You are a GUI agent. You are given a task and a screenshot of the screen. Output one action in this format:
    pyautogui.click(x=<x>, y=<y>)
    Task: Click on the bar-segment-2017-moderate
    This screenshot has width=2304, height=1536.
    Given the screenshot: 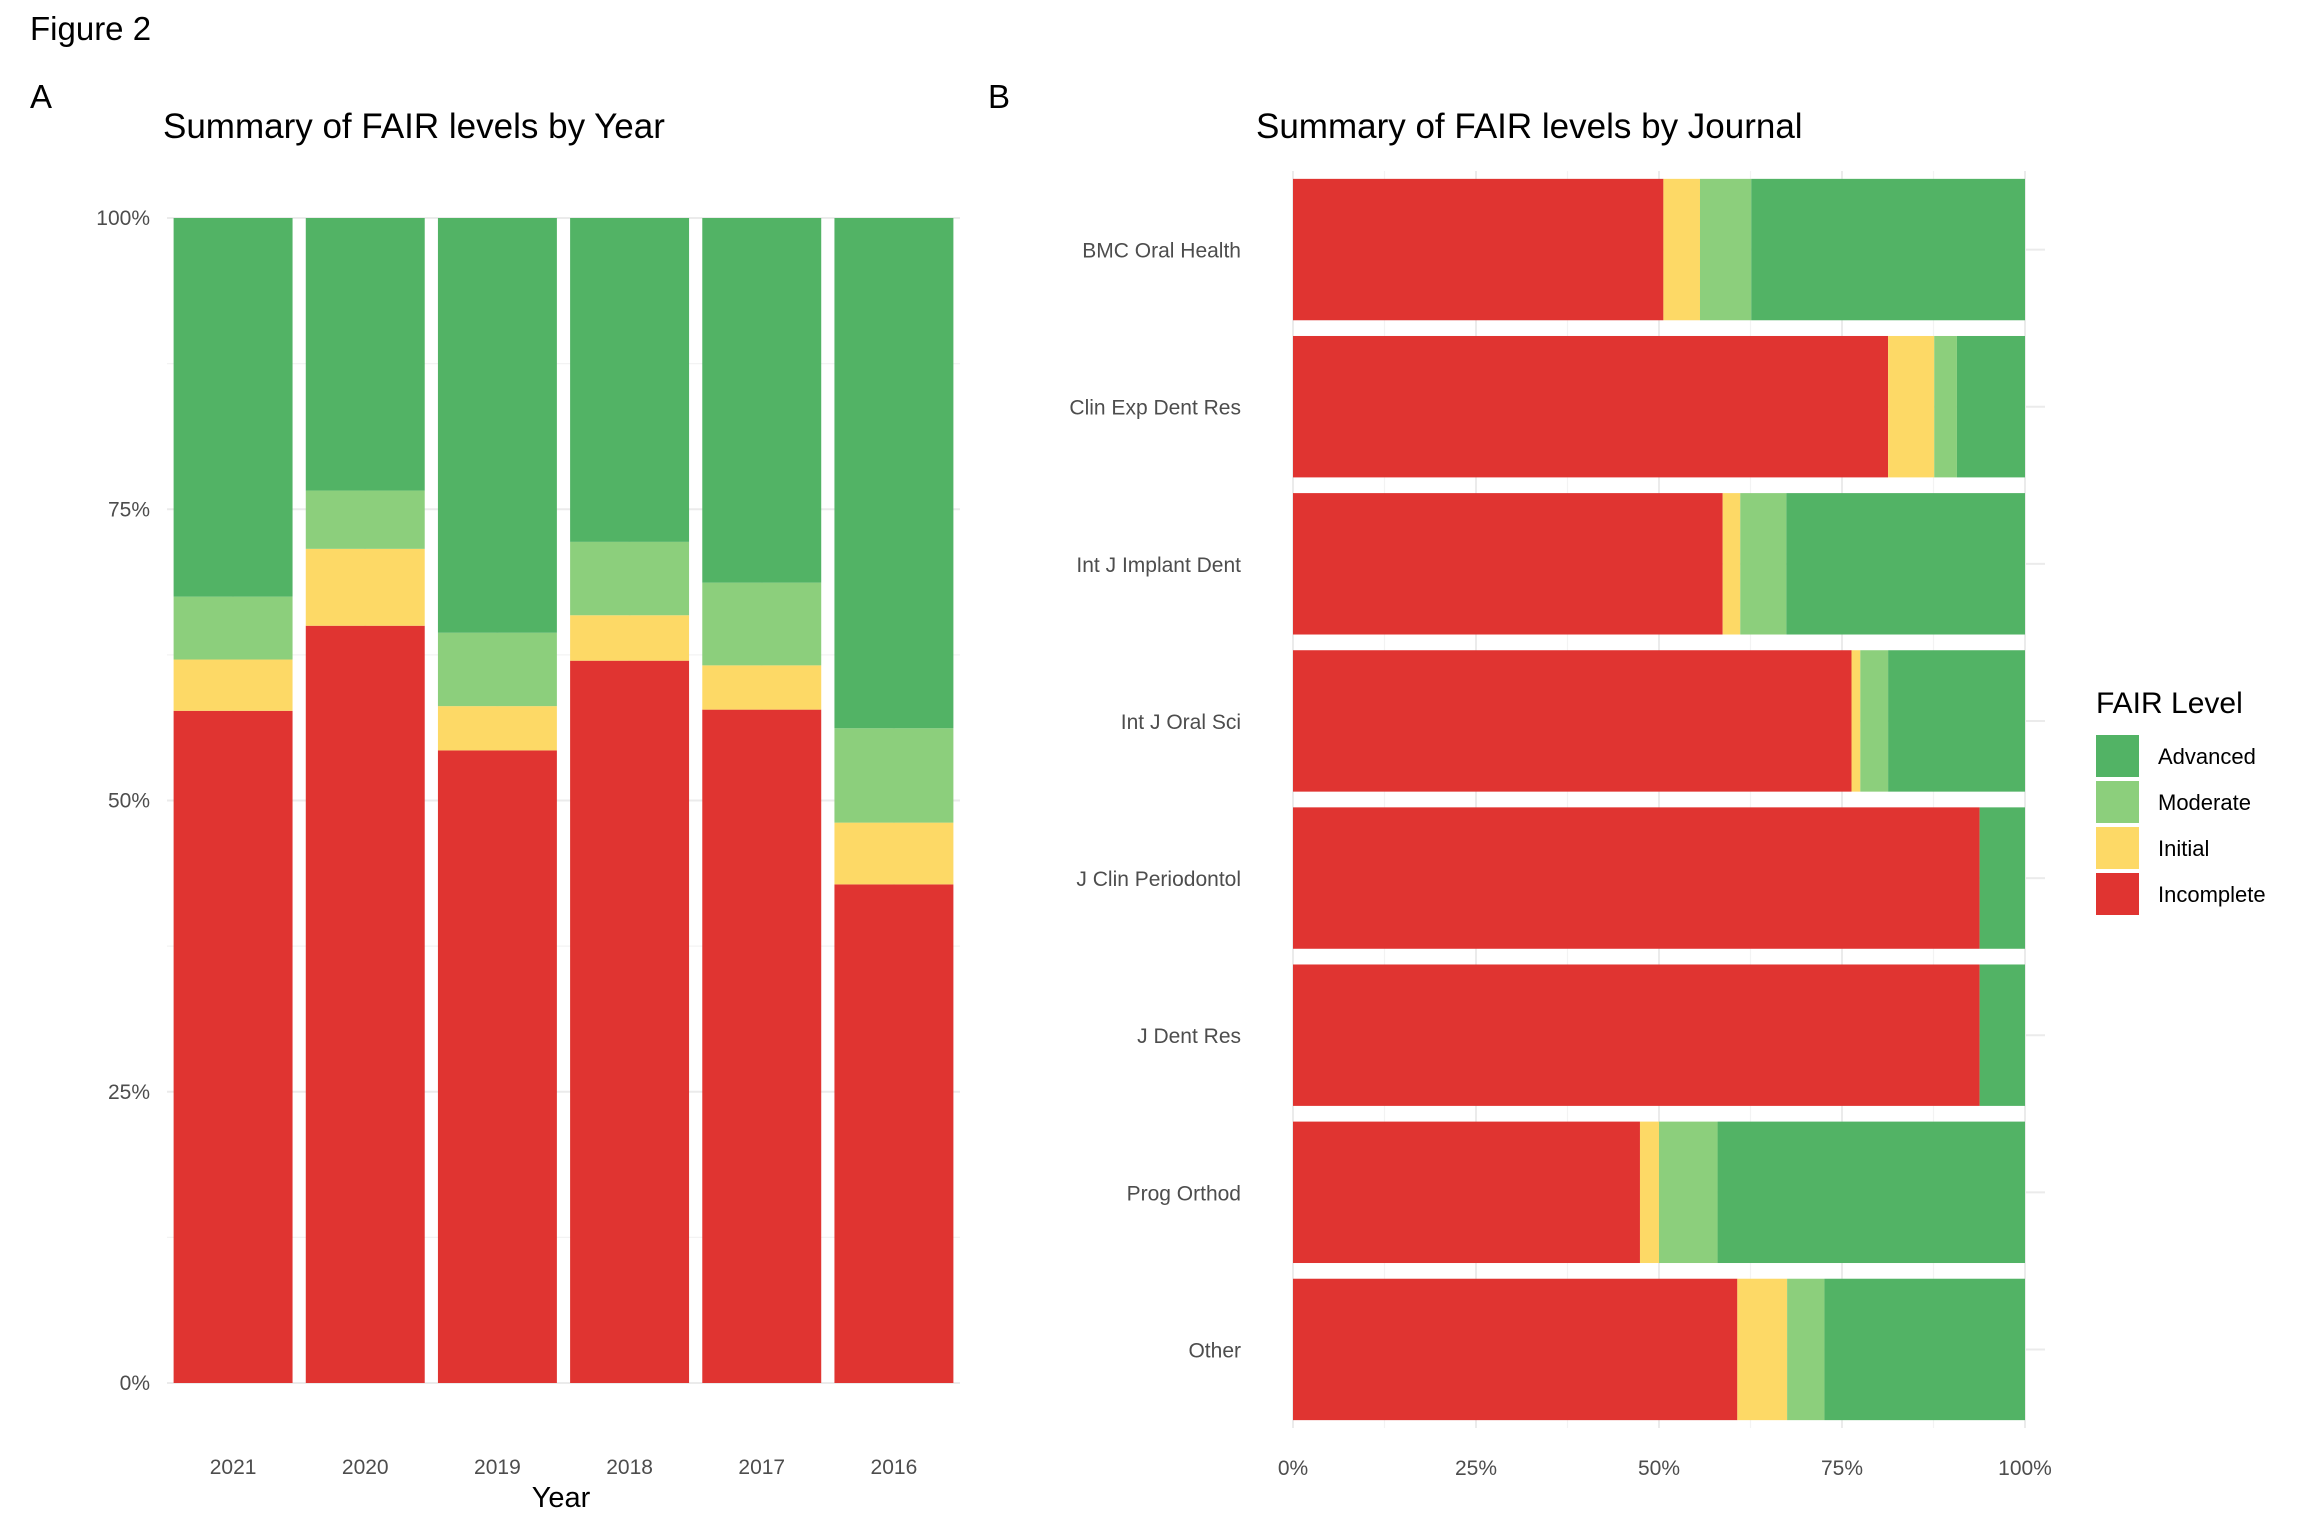 What is the action you would take?
    pyautogui.click(x=762, y=624)
    